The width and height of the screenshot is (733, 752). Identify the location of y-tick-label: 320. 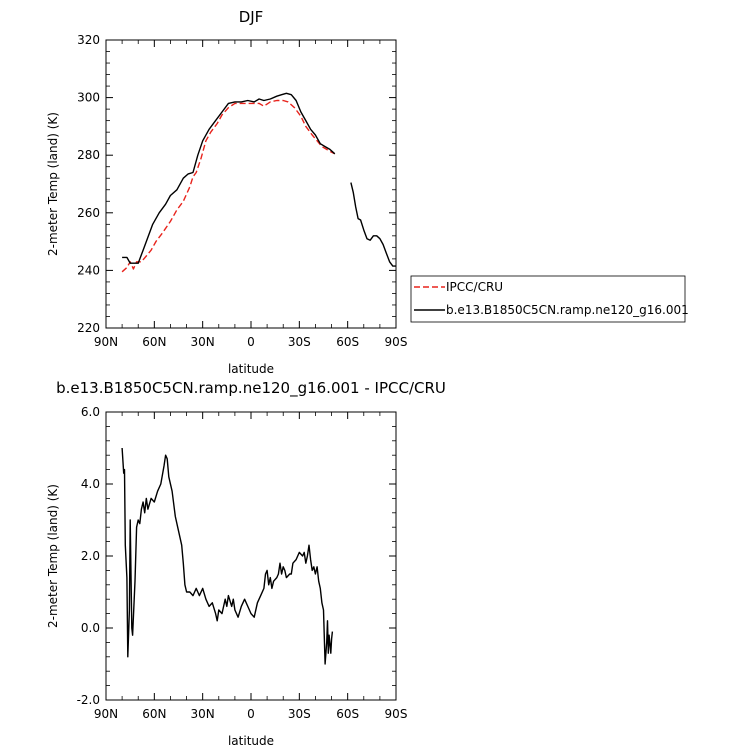
(88, 40).